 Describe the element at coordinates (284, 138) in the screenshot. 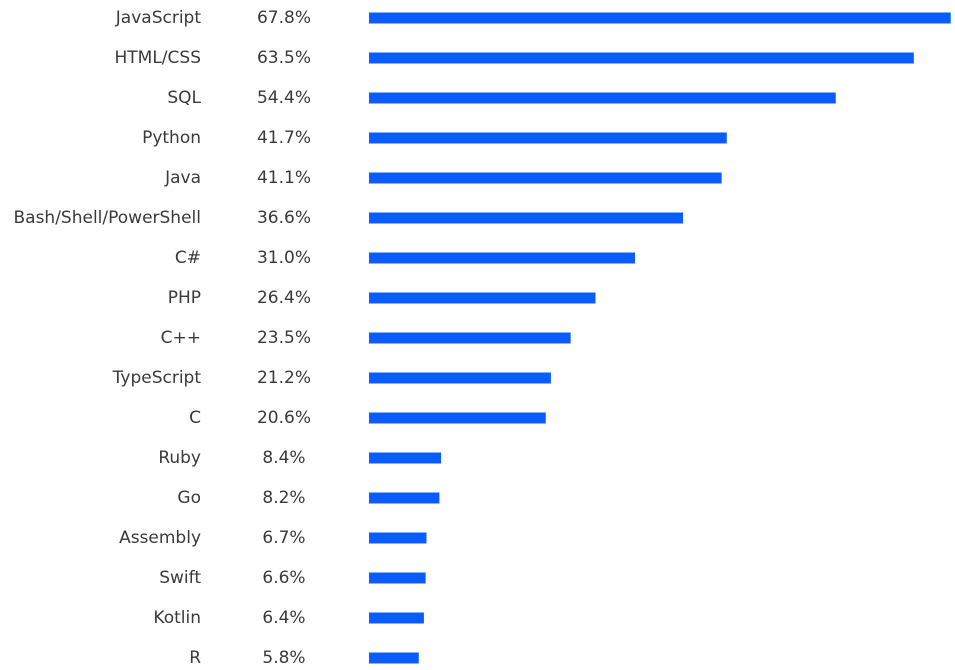

I see `value-label: 41.7%` at that location.